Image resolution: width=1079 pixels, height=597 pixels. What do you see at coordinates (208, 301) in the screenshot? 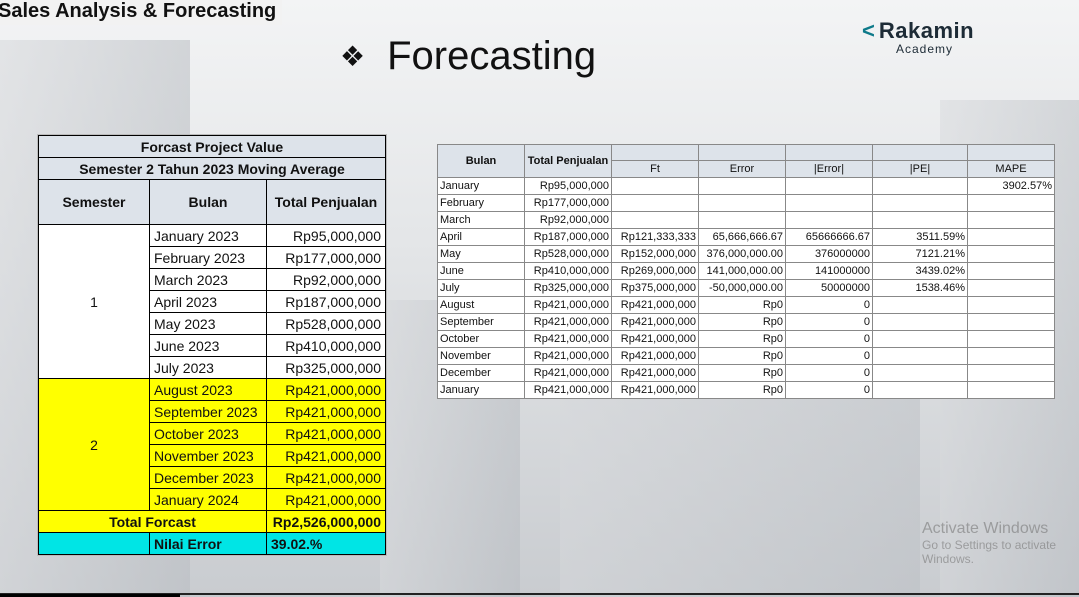
I see `bulan-cell: April 2023` at bounding box center [208, 301].